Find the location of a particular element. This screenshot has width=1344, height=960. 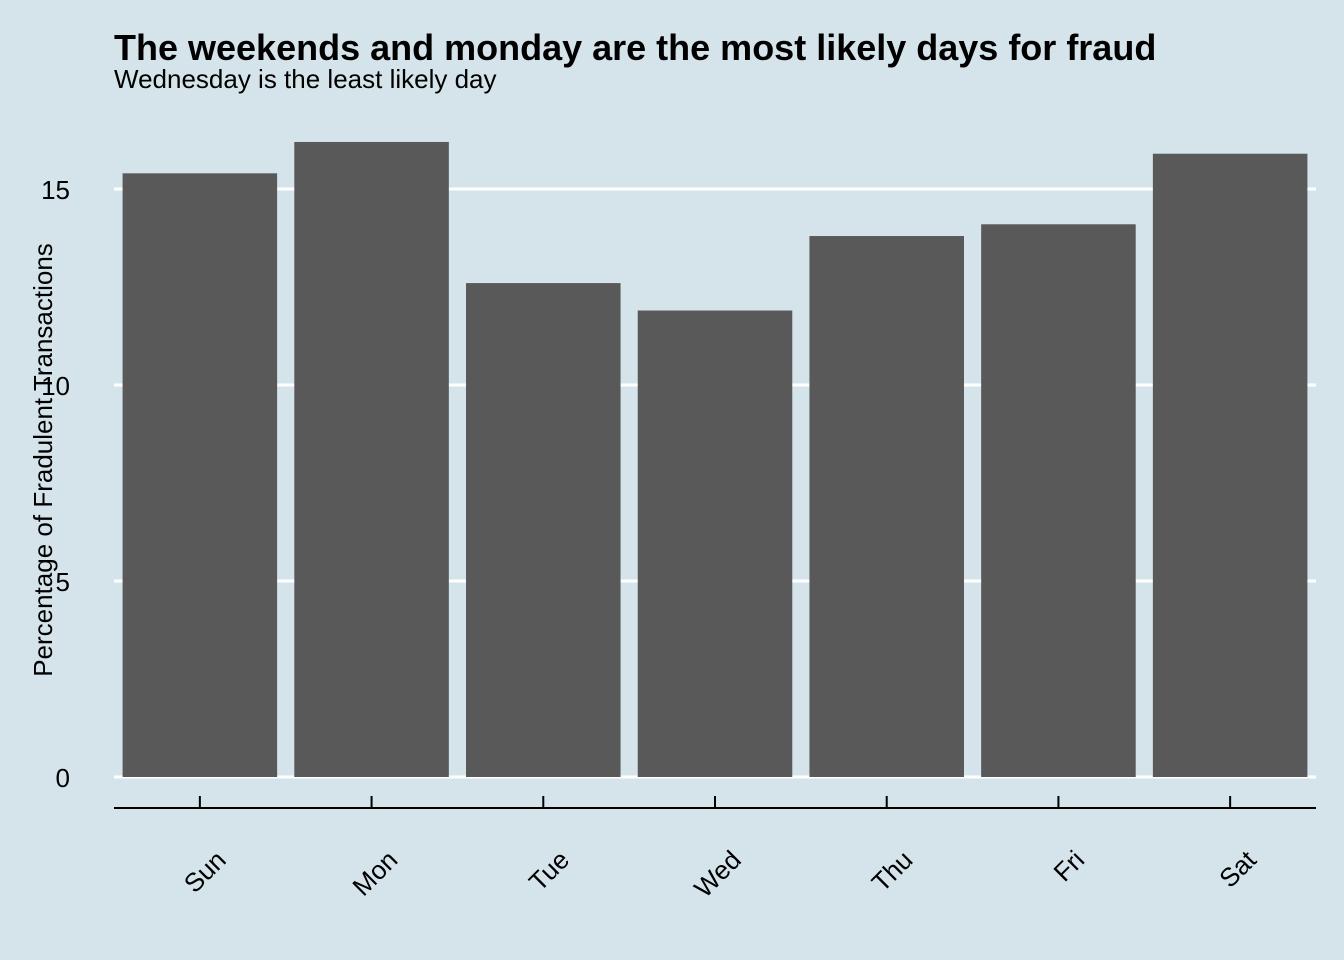

x-tick-label-sun: Sun is located at coordinates (205, 872).